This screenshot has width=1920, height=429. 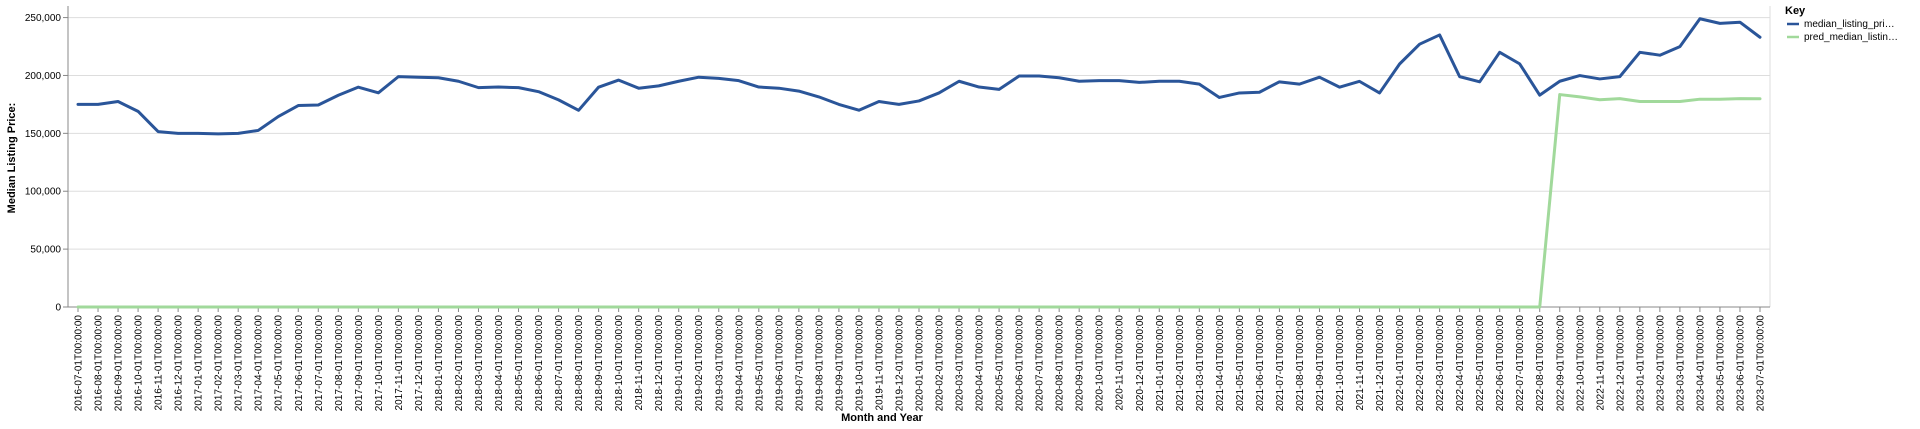 What do you see at coordinates (339, 363) in the screenshot?
I see `x-tick-label: 2017-08-01T00:00:00` at bounding box center [339, 363].